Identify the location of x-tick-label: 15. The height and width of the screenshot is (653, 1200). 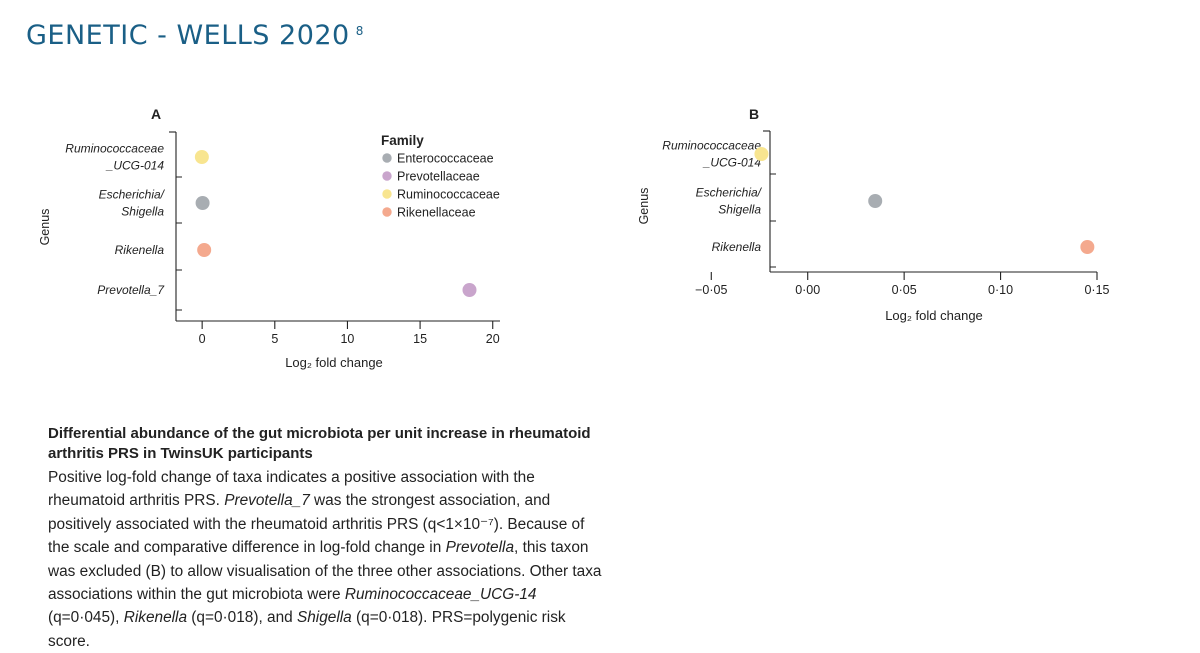
(420, 339).